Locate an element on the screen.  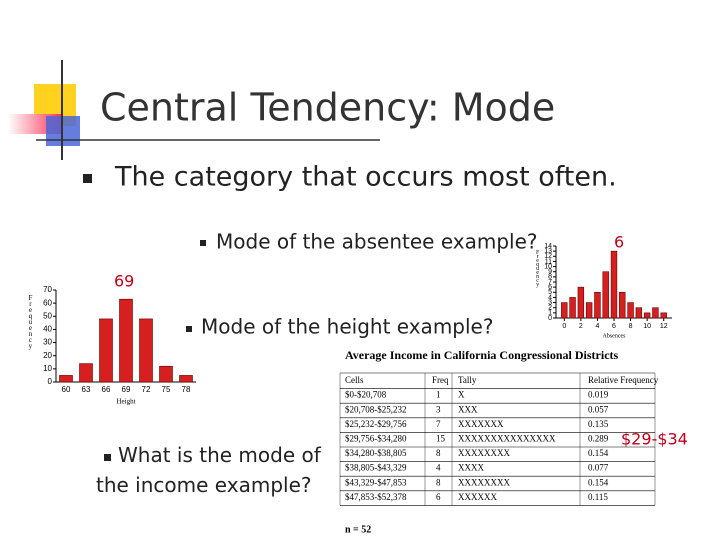
x-tick-label: 4 is located at coordinates (597, 326).